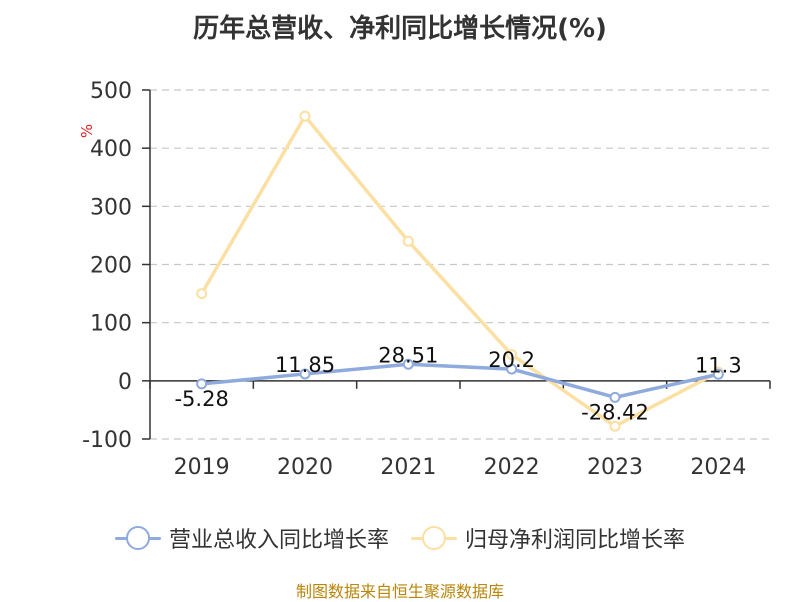  I want to click on chart-title: 历年总营收、净利同比增长情况(%), so click(400, 29).